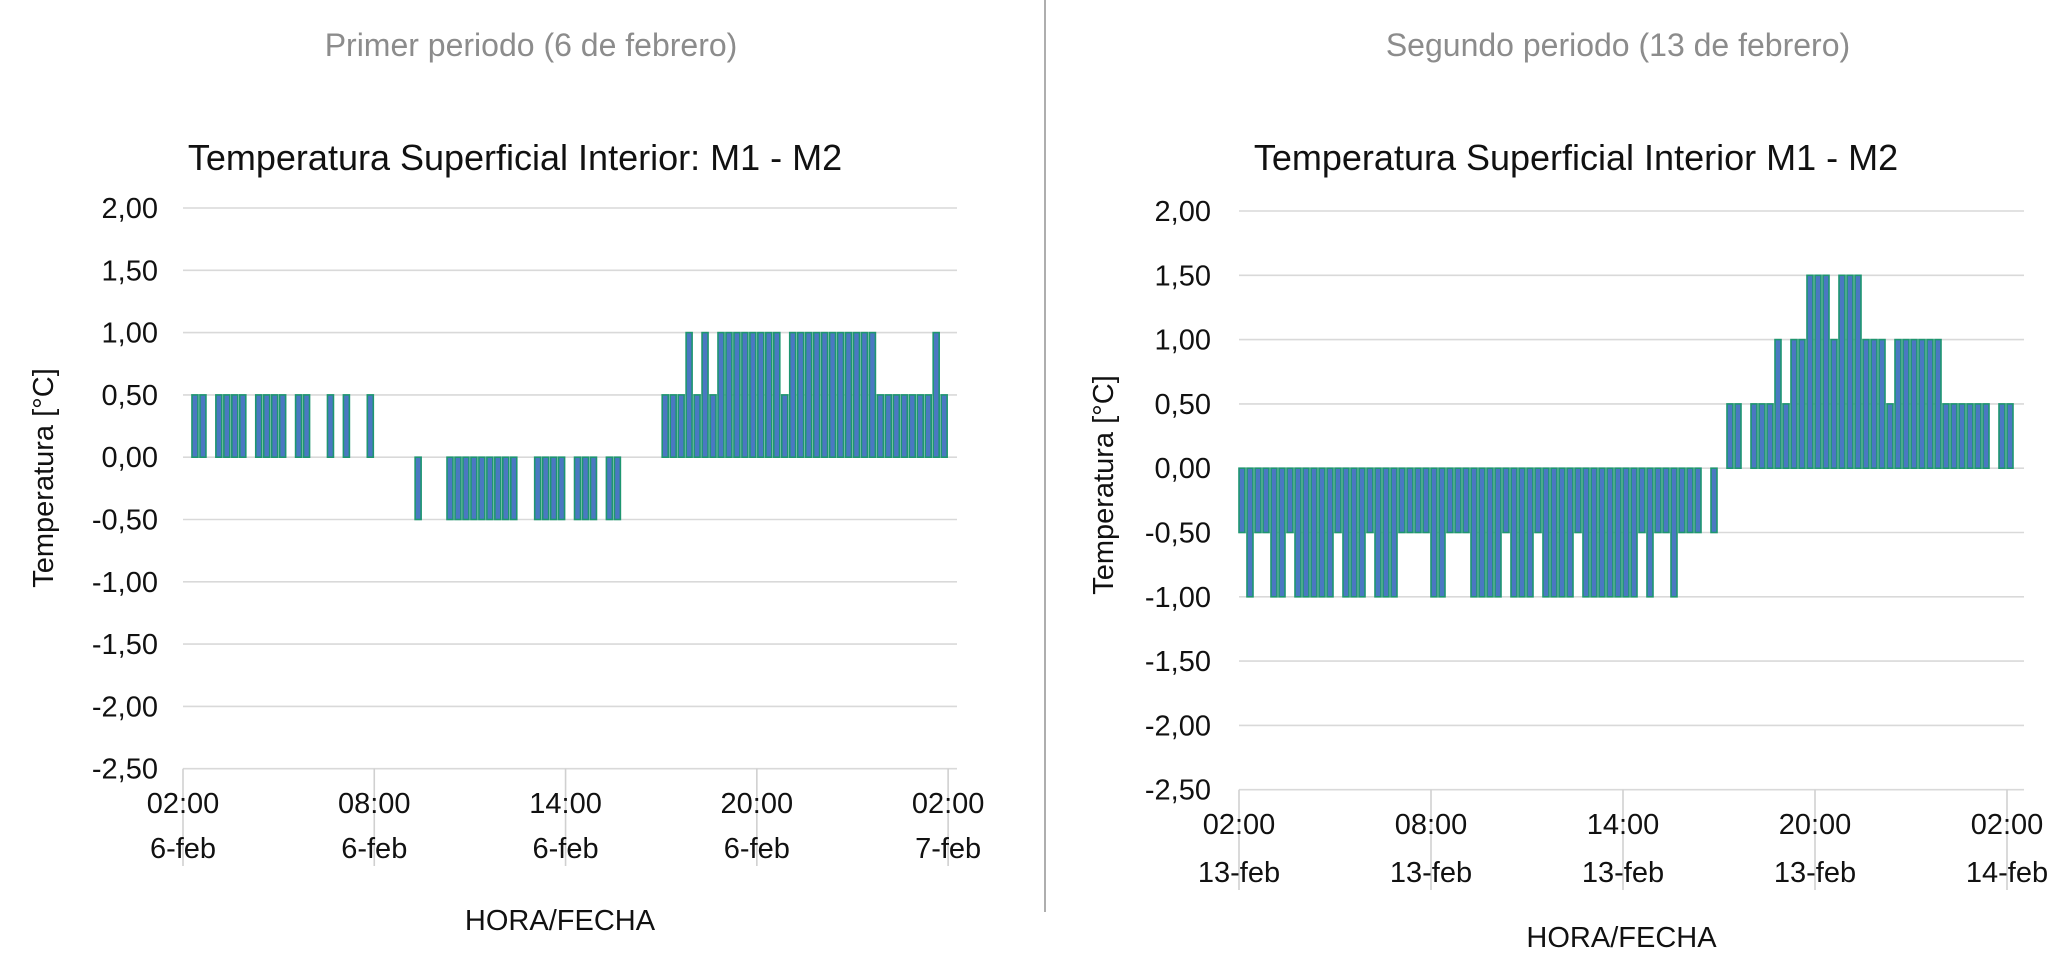 Image resolution: width=2071 pixels, height=971 pixels. What do you see at coordinates (1178, 726) in the screenshot?
I see `y-tick-label: -2,00` at bounding box center [1178, 726].